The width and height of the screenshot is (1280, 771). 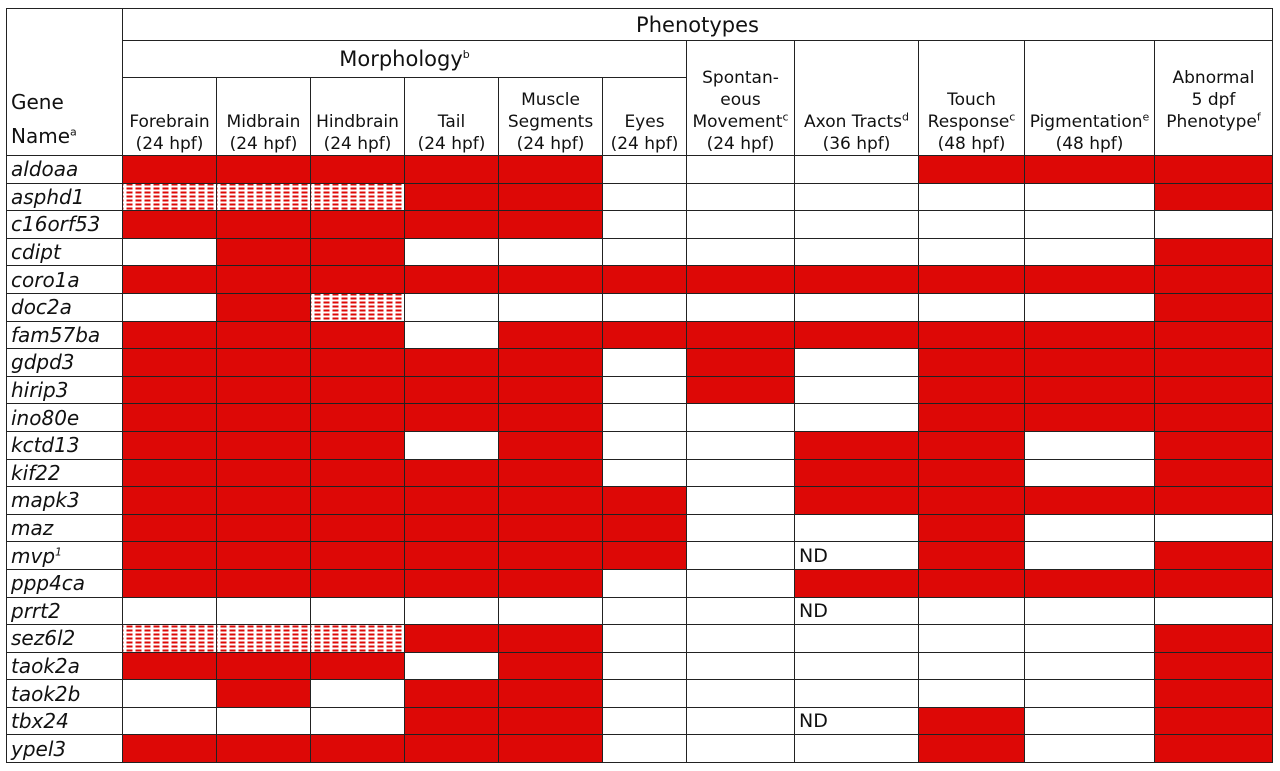 I want to click on gene-header-sup: a, so click(x=73, y=132).